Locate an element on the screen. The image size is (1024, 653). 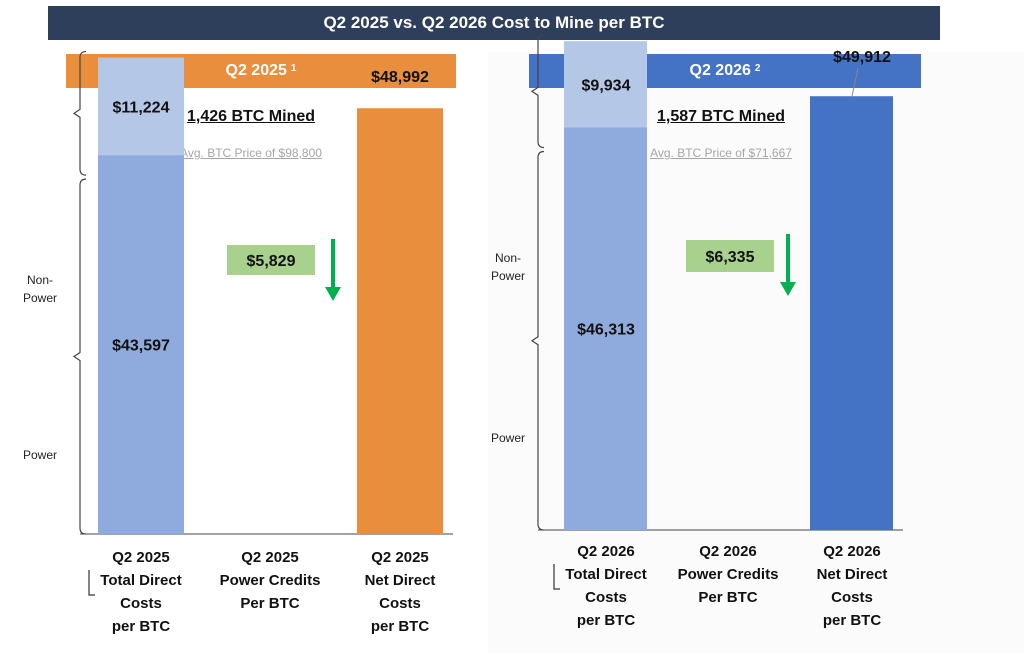
data-label-net-direct: $49,912 is located at coordinates (862, 57).